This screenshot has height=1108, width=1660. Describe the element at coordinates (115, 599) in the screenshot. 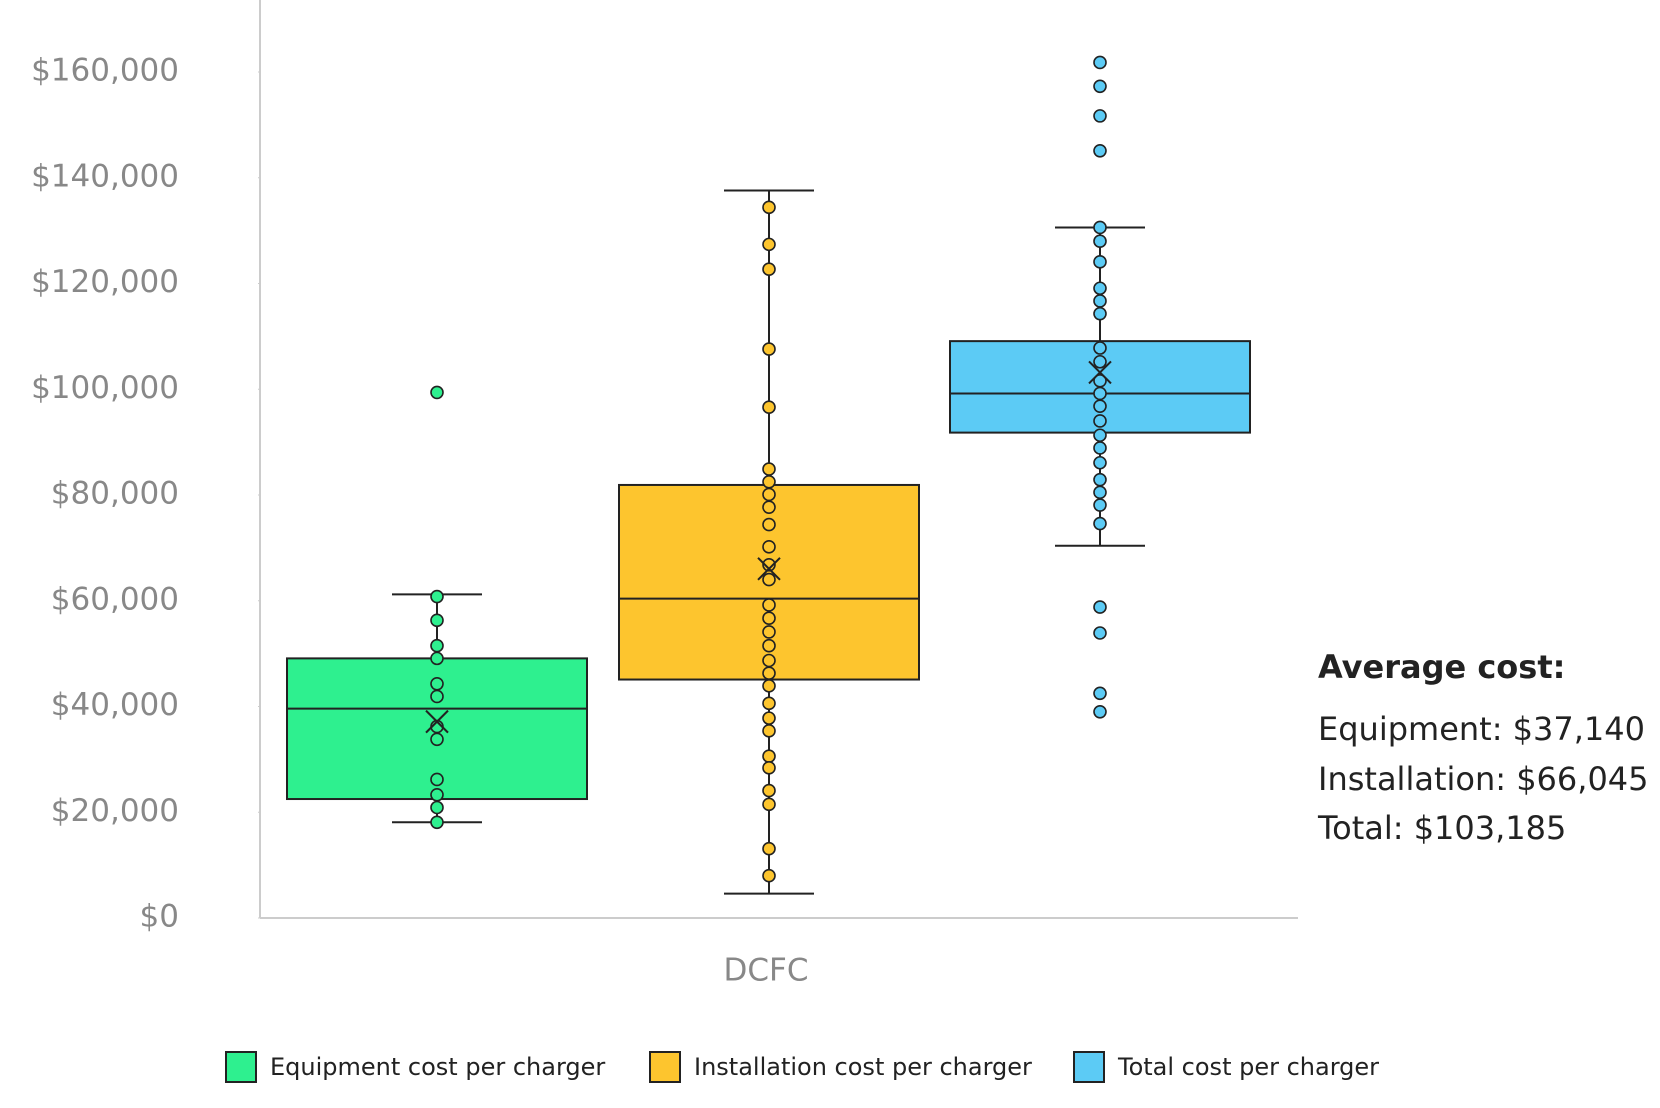

I see `y-tick-label: $60,000` at that location.